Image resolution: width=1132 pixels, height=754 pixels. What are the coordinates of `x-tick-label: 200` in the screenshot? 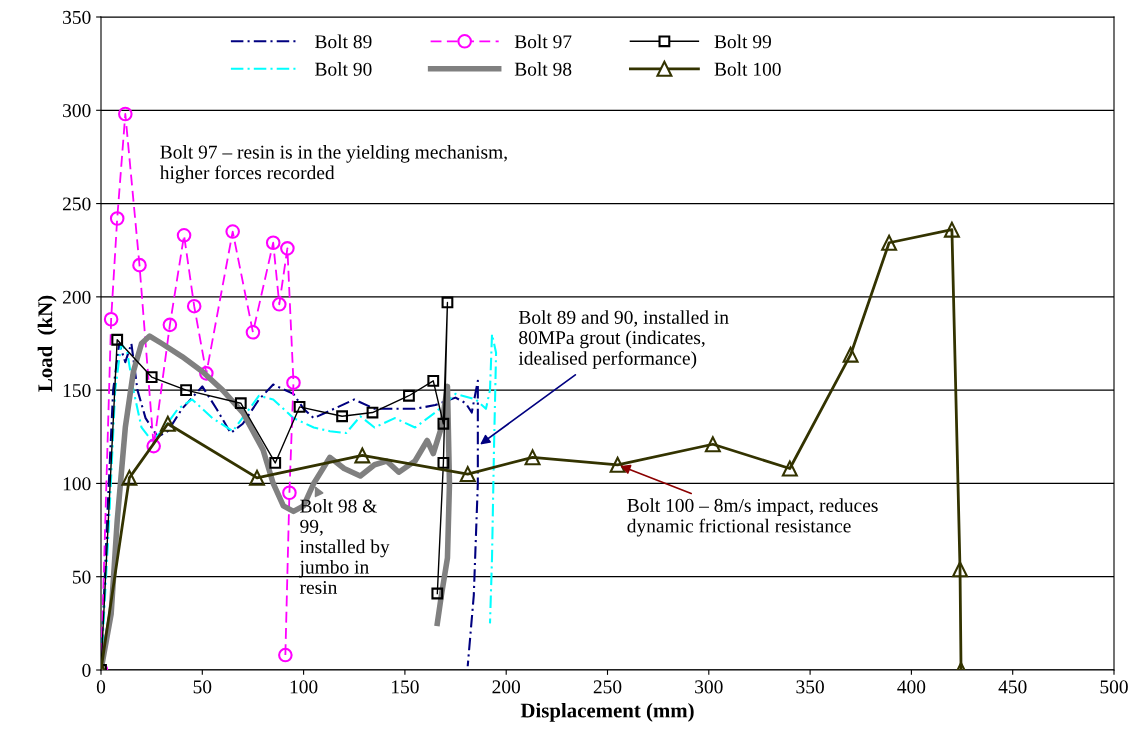 It's located at (506, 687).